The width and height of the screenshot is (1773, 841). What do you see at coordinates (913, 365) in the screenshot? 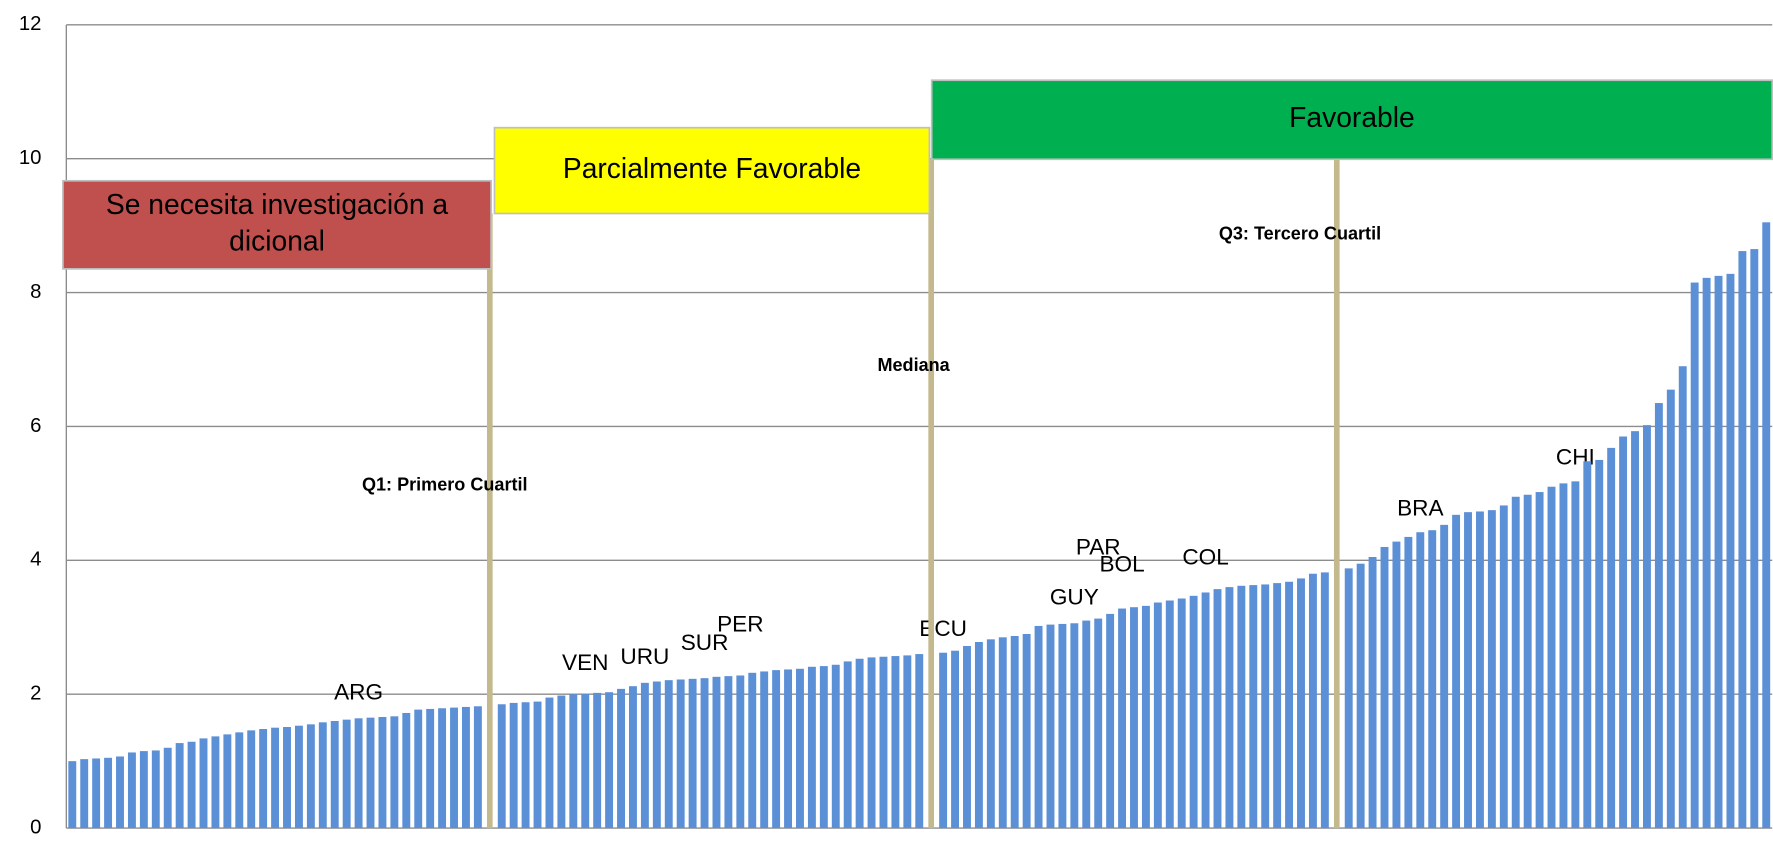
I see `reference-label: Mediana` at bounding box center [913, 365].